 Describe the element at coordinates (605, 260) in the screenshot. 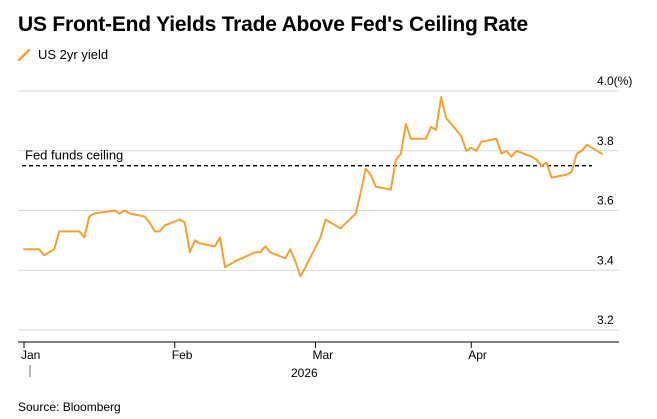

I see `y-tick-label: 3.4` at that location.